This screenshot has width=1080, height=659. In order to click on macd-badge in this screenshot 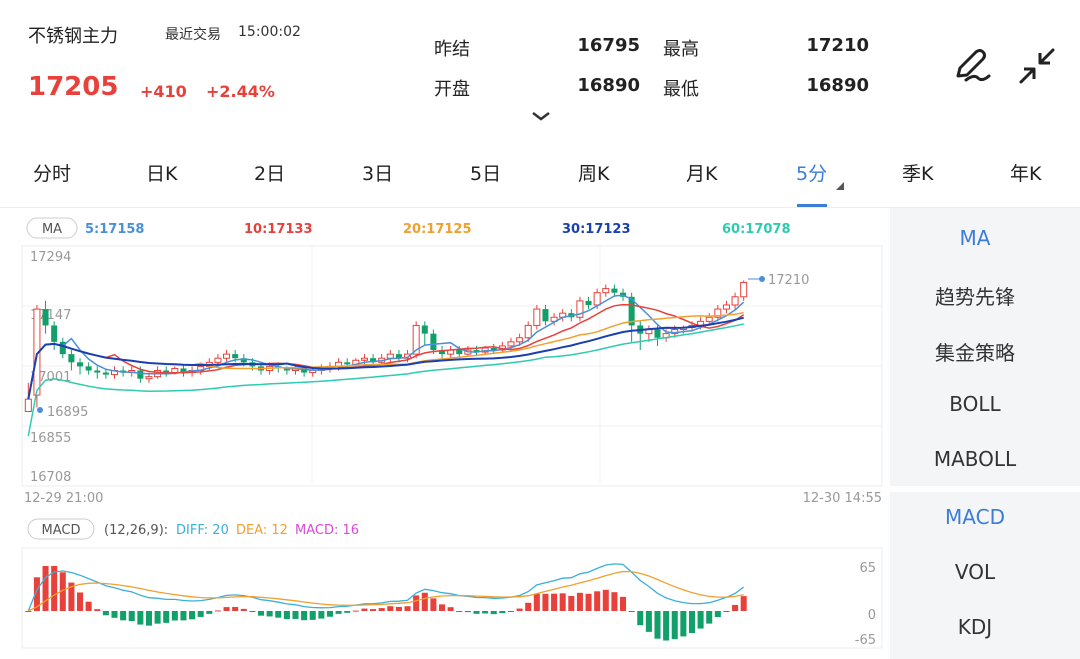, I will do `click(61, 529)`.